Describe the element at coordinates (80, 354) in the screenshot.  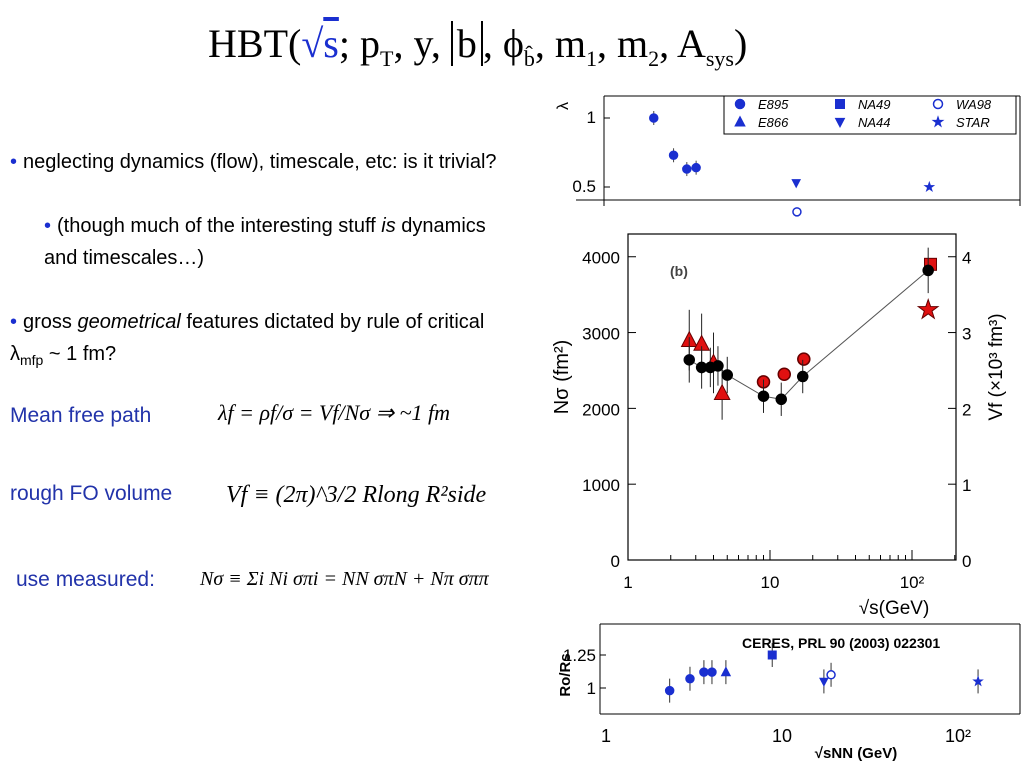
I see `bullet-2-tail: ~ 1 fm?` at that location.